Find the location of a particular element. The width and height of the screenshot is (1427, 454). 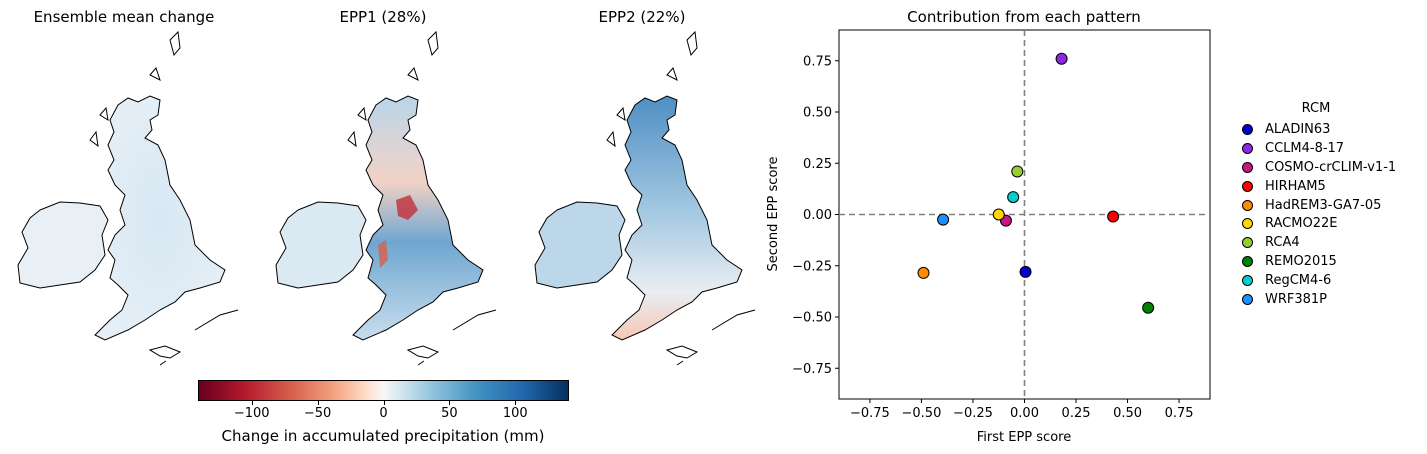

legend-label: REMO2015 is located at coordinates (1301, 262).